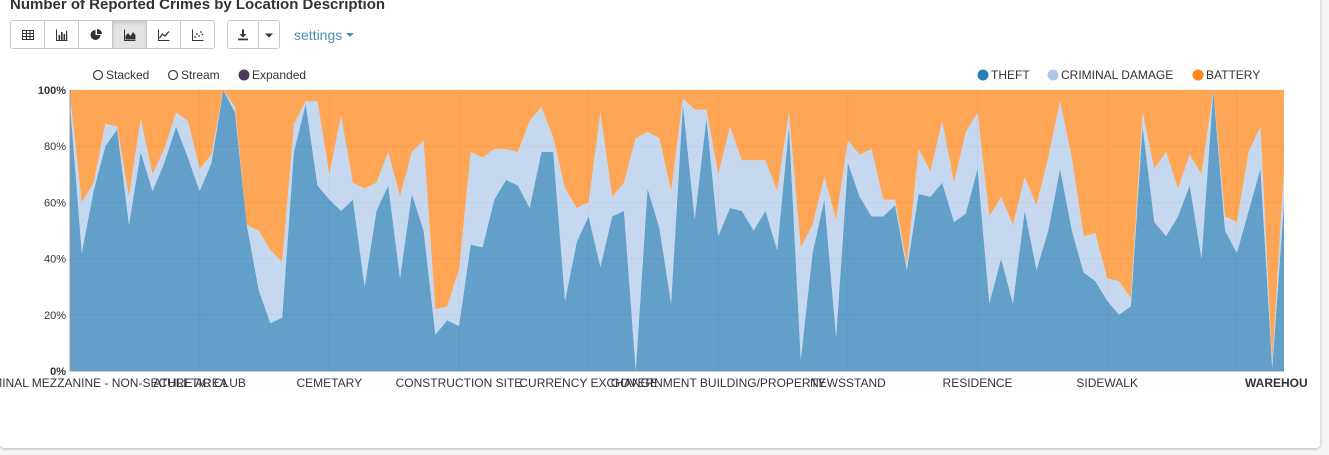  Describe the element at coordinates (350, 34) in the screenshot. I see `chevron-down-icon` at that location.